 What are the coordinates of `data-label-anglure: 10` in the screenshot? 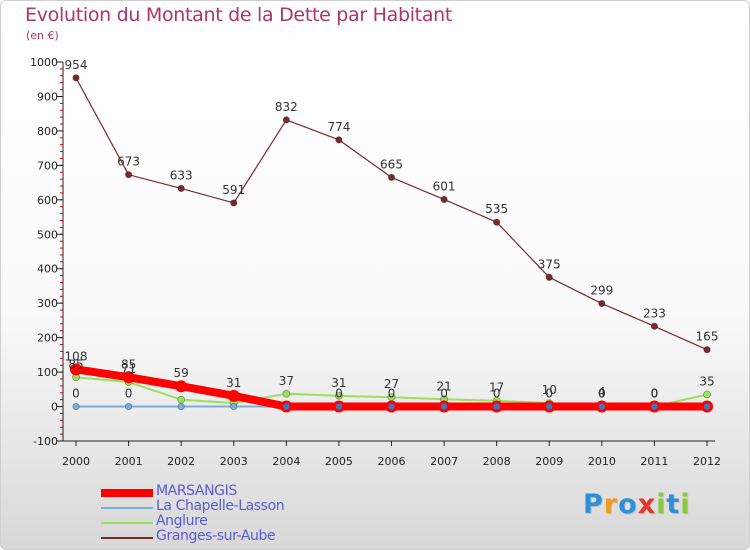 It's located at (549, 390).